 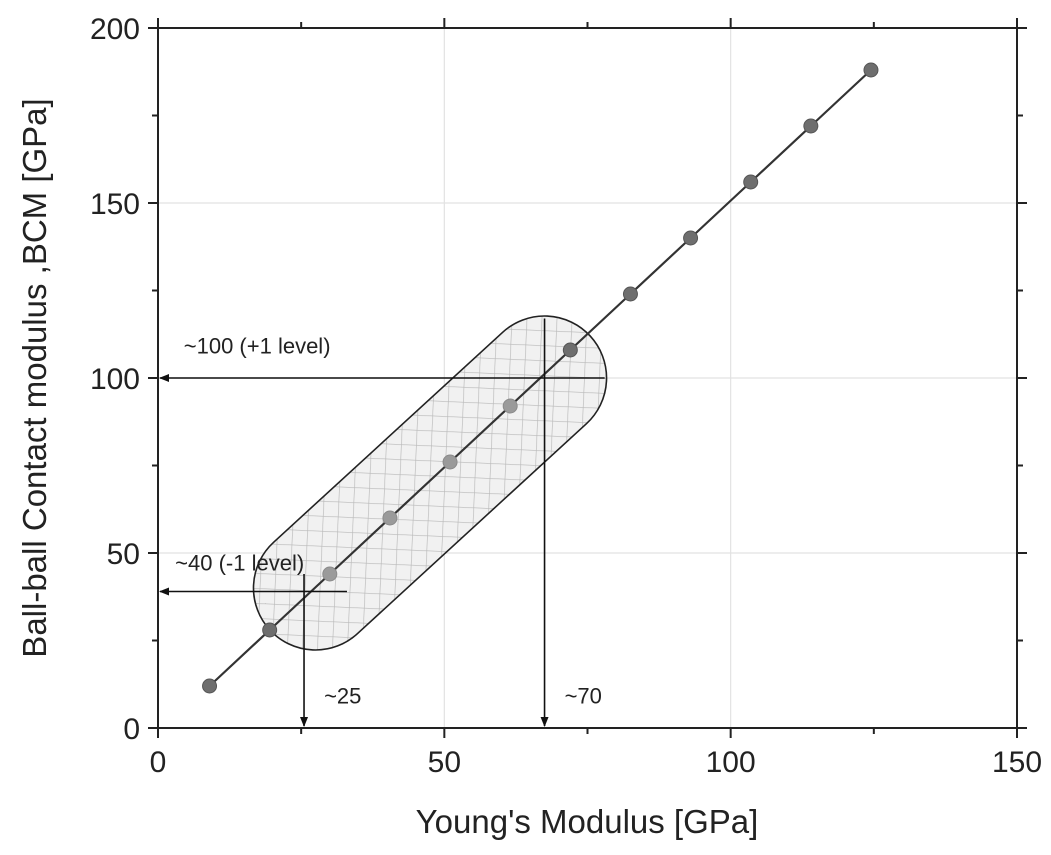 What do you see at coordinates (123, 554) in the screenshot?
I see `y-tick-label: 50` at bounding box center [123, 554].